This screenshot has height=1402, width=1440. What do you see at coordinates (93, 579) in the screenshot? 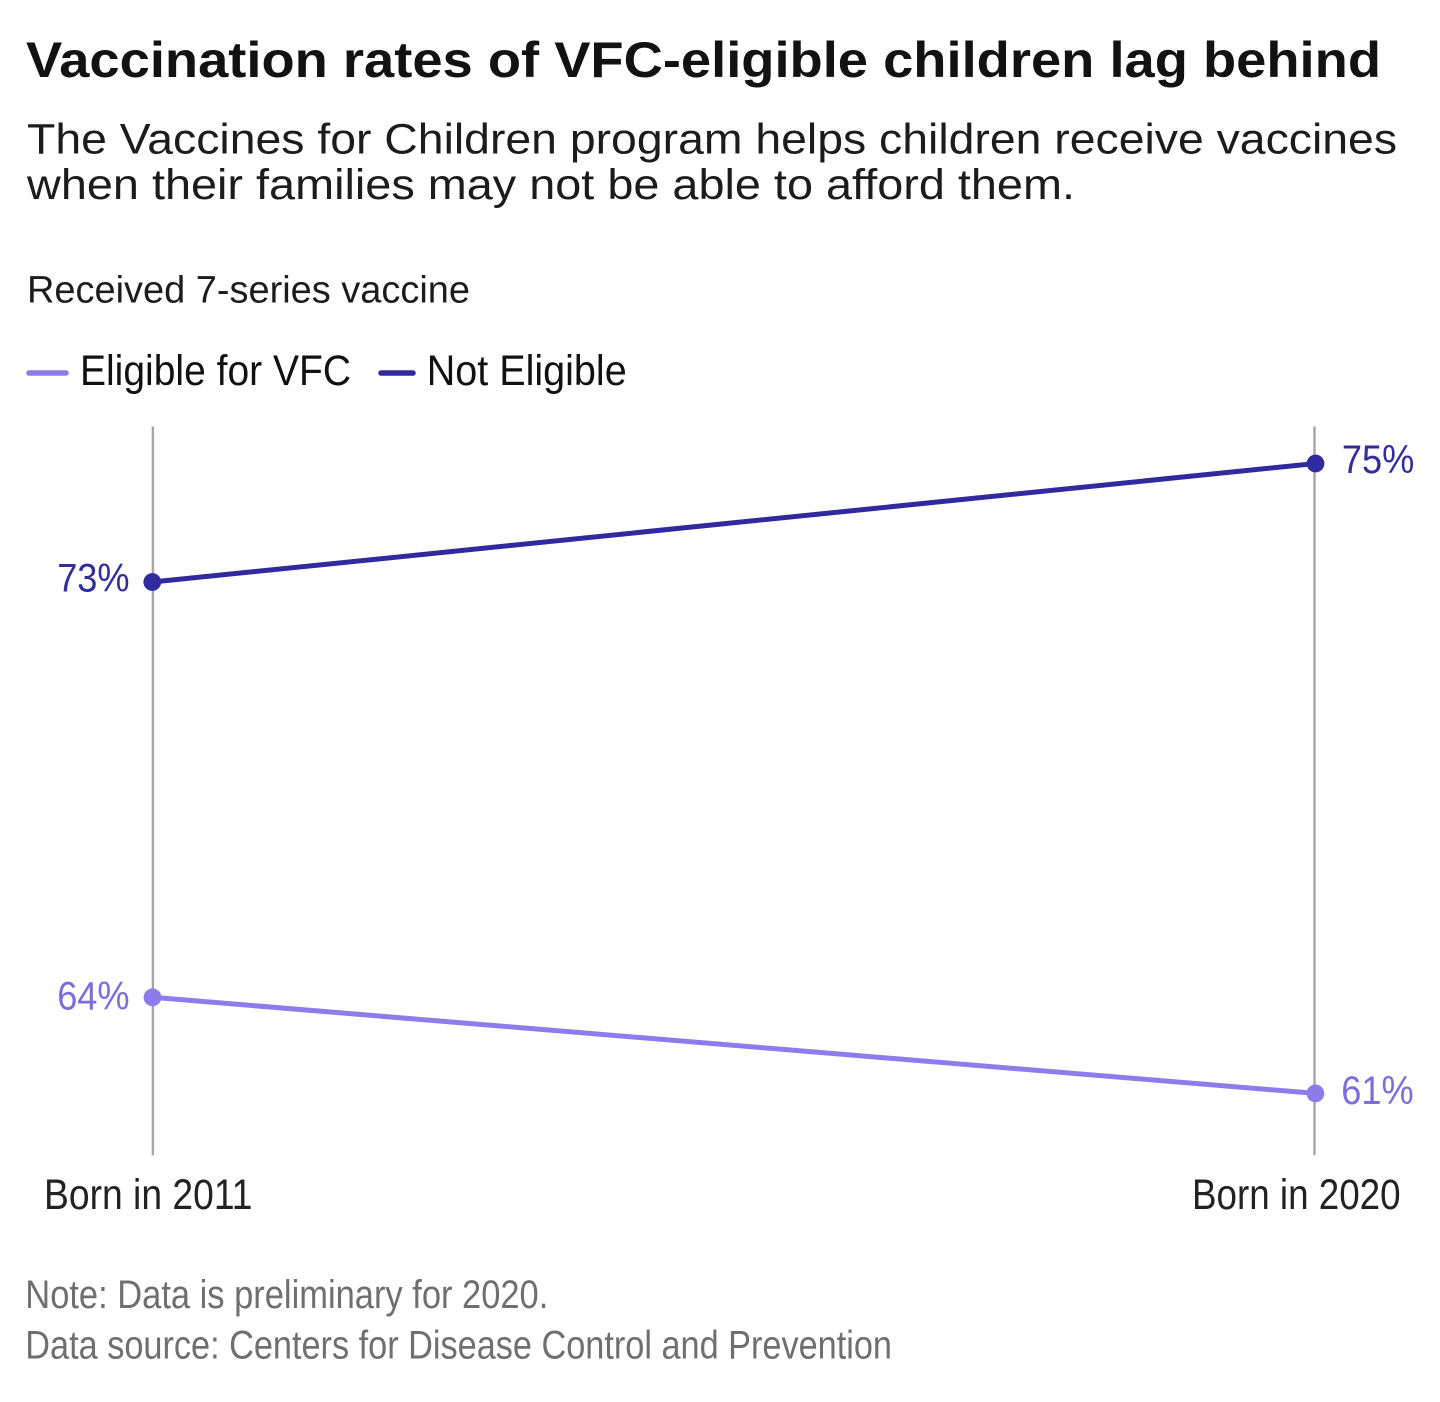
I see `svg-text: 73%` at bounding box center [93, 579].